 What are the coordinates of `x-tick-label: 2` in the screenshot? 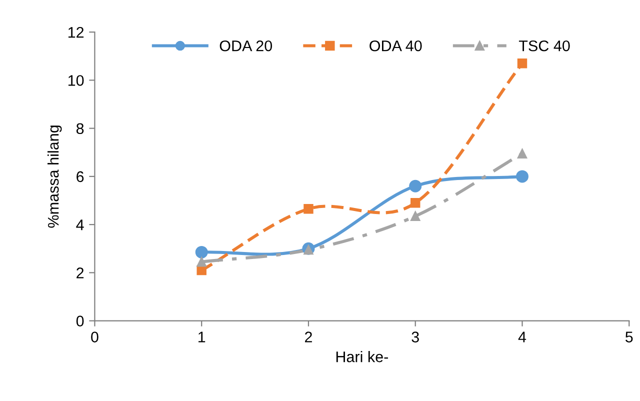 It's located at (308, 337).